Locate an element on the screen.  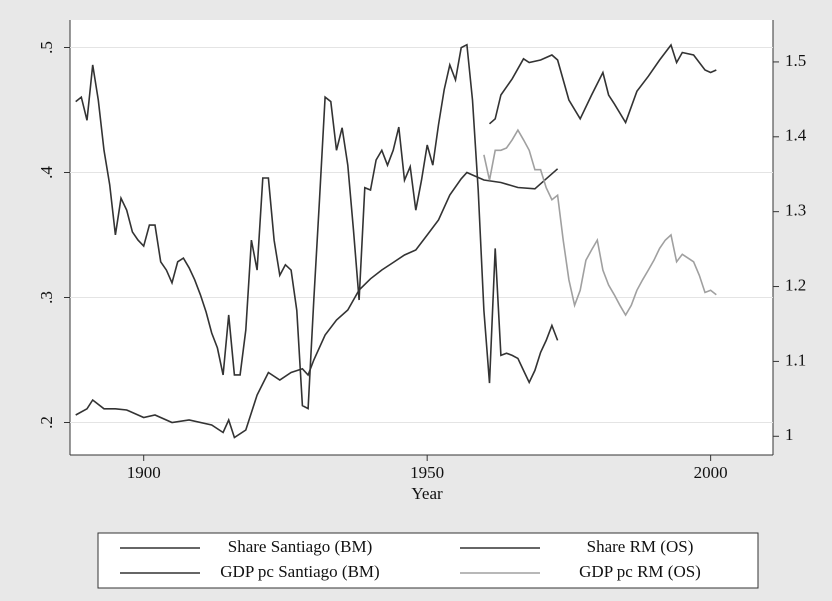
legend-label: Share RM (OS) is located at coordinates (640, 546).